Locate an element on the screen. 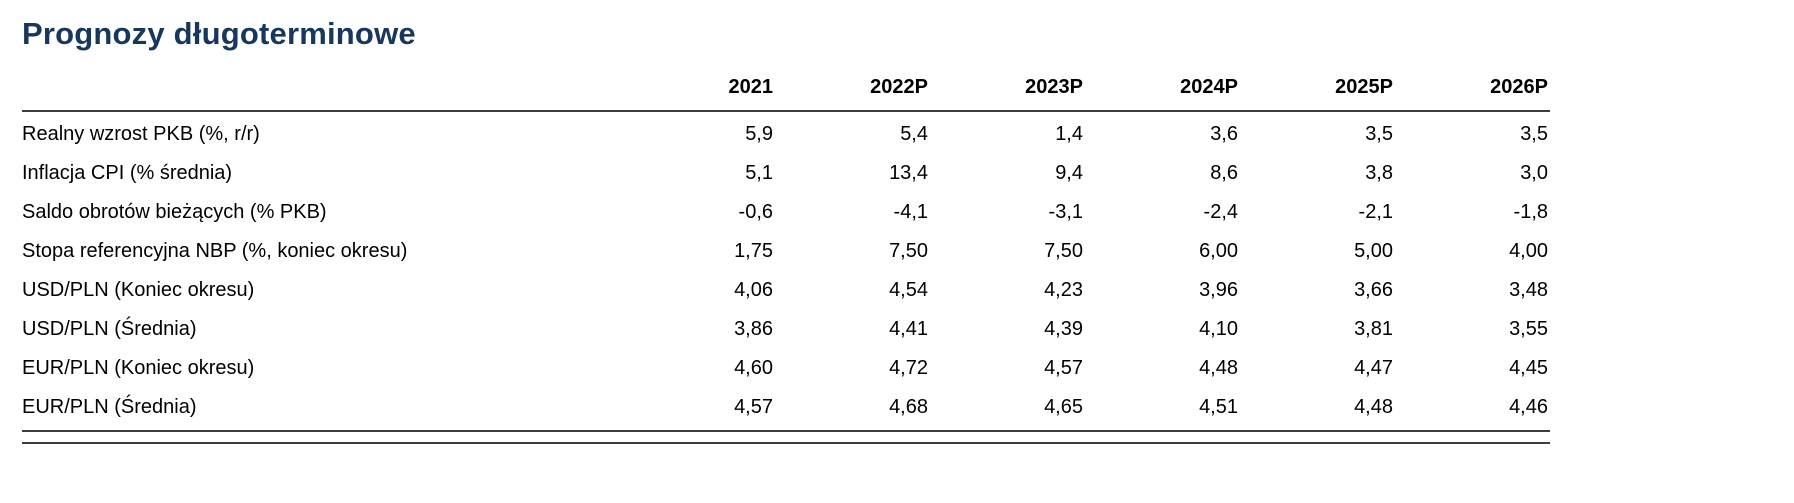 The width and height of the screenshot is (1794, 503). cell: 5,9 is located at coordinates (759, 134).